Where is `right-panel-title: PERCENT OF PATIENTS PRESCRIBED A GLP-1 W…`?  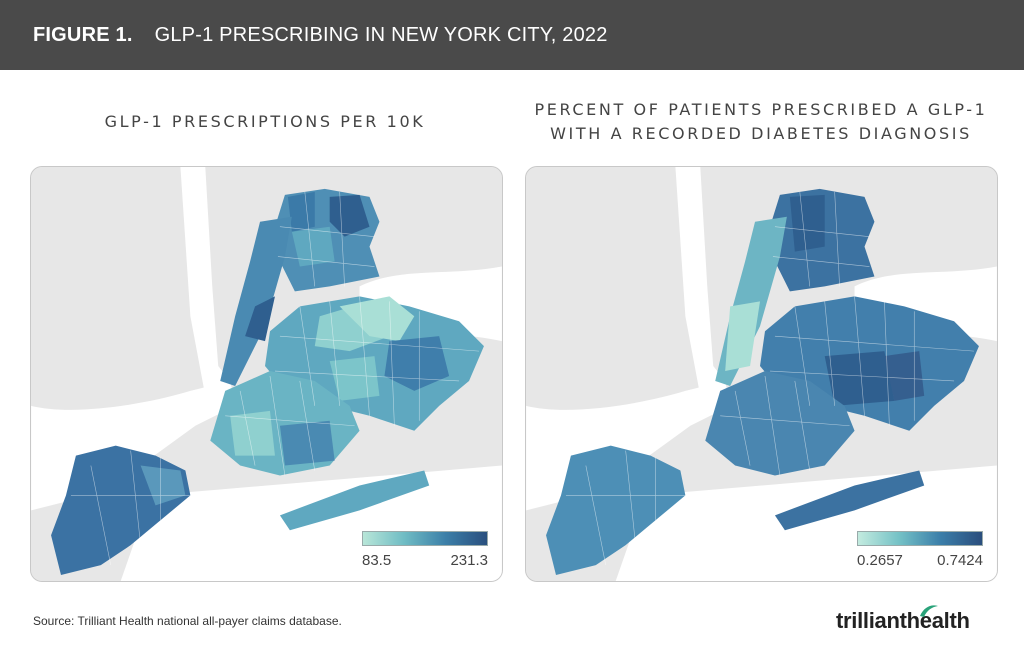 right-panel-title: PERCENT OF PATIENTS PRESCRIBED A GLP-1 W… is located at coordinates (761, 122).